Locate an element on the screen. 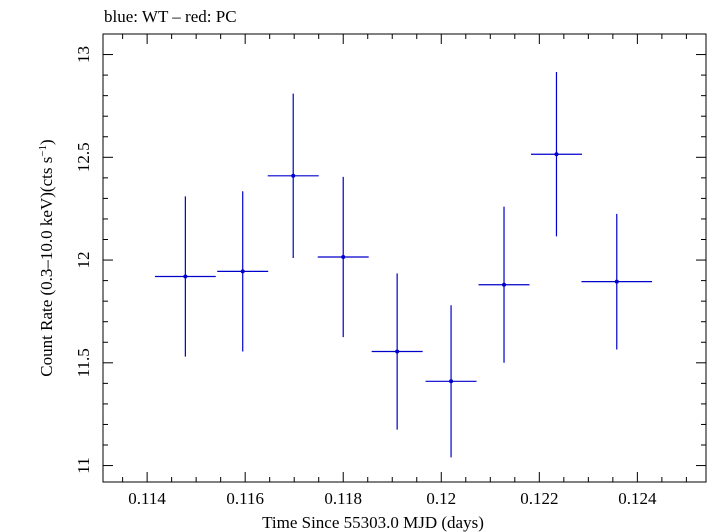 Image resolution: width=709 pixels, height=532 pixels. x-tick-label: 0.118 is located at coordinates (343, 498).